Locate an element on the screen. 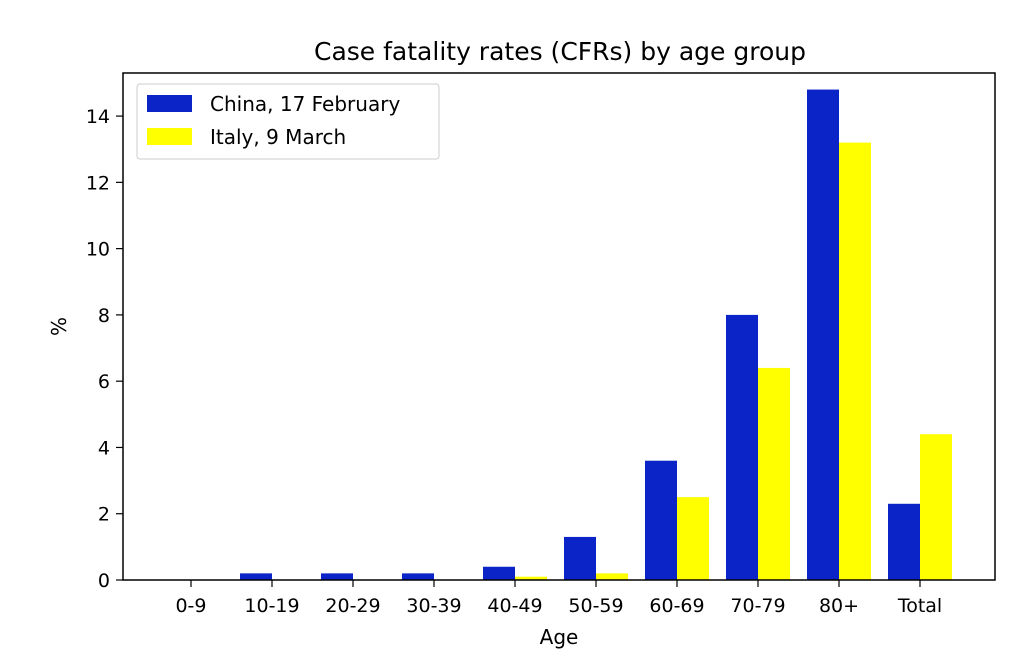  y-tick-label-14: 14 is located at coordinates (98, 117).